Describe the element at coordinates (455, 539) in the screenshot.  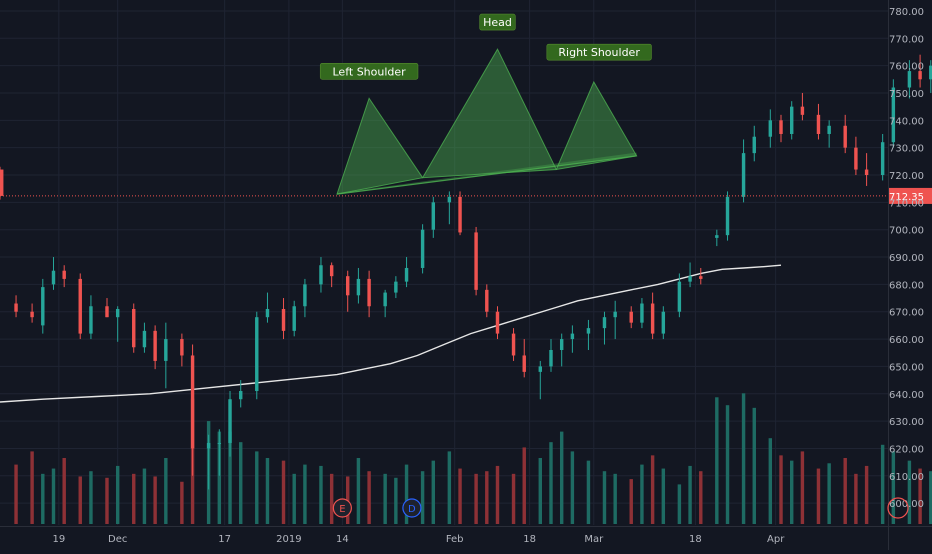
I see `x-tick-label: Feb` at that location.